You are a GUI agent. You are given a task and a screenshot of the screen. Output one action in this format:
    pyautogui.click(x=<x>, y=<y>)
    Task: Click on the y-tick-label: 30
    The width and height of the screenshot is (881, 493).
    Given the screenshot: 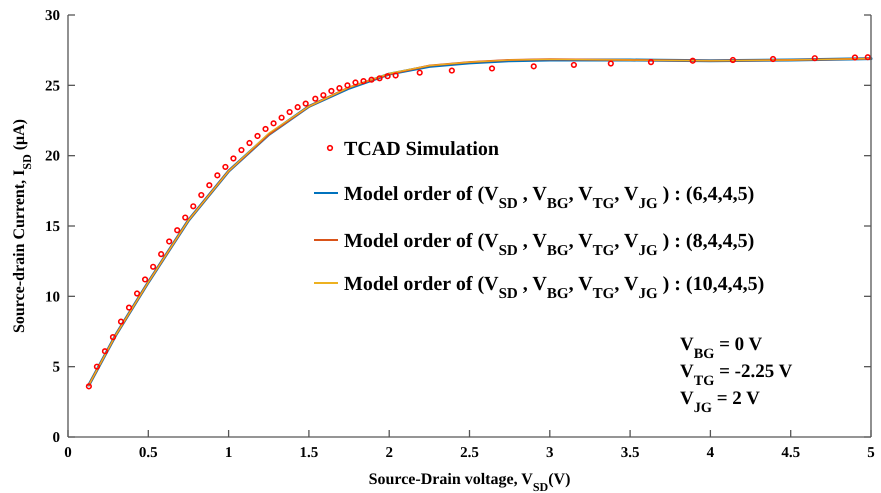 What is the action you would take?
    pyautogui.click(x=52, y=16)
    